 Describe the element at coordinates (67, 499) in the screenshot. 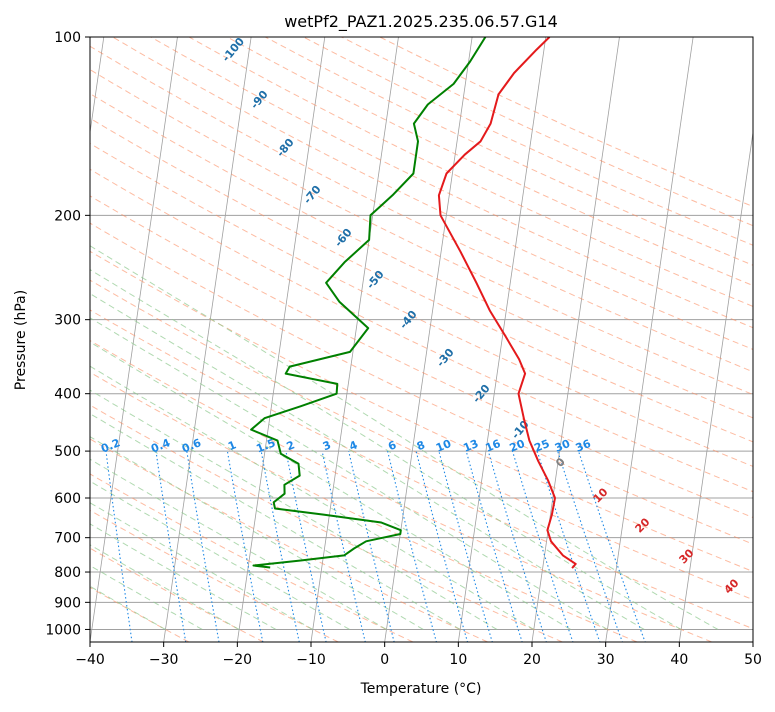

I see `y-tick-label: 600` at that location.